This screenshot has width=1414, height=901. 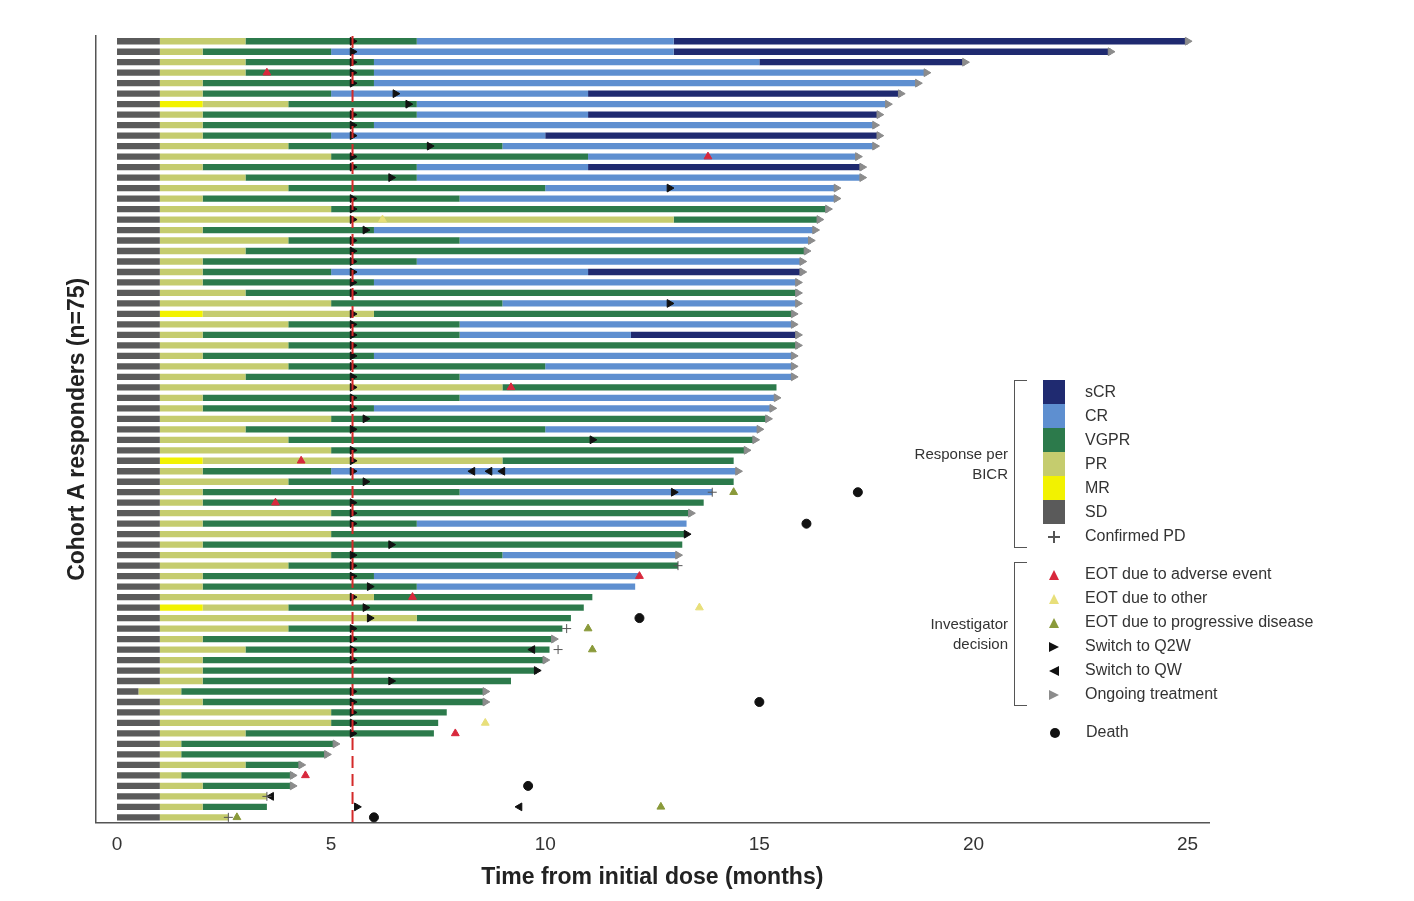 What do you see at coordinates (1108, 440) in the screenshot?
I see `legend-label: VGPR` at bounding box center [1108, 440].